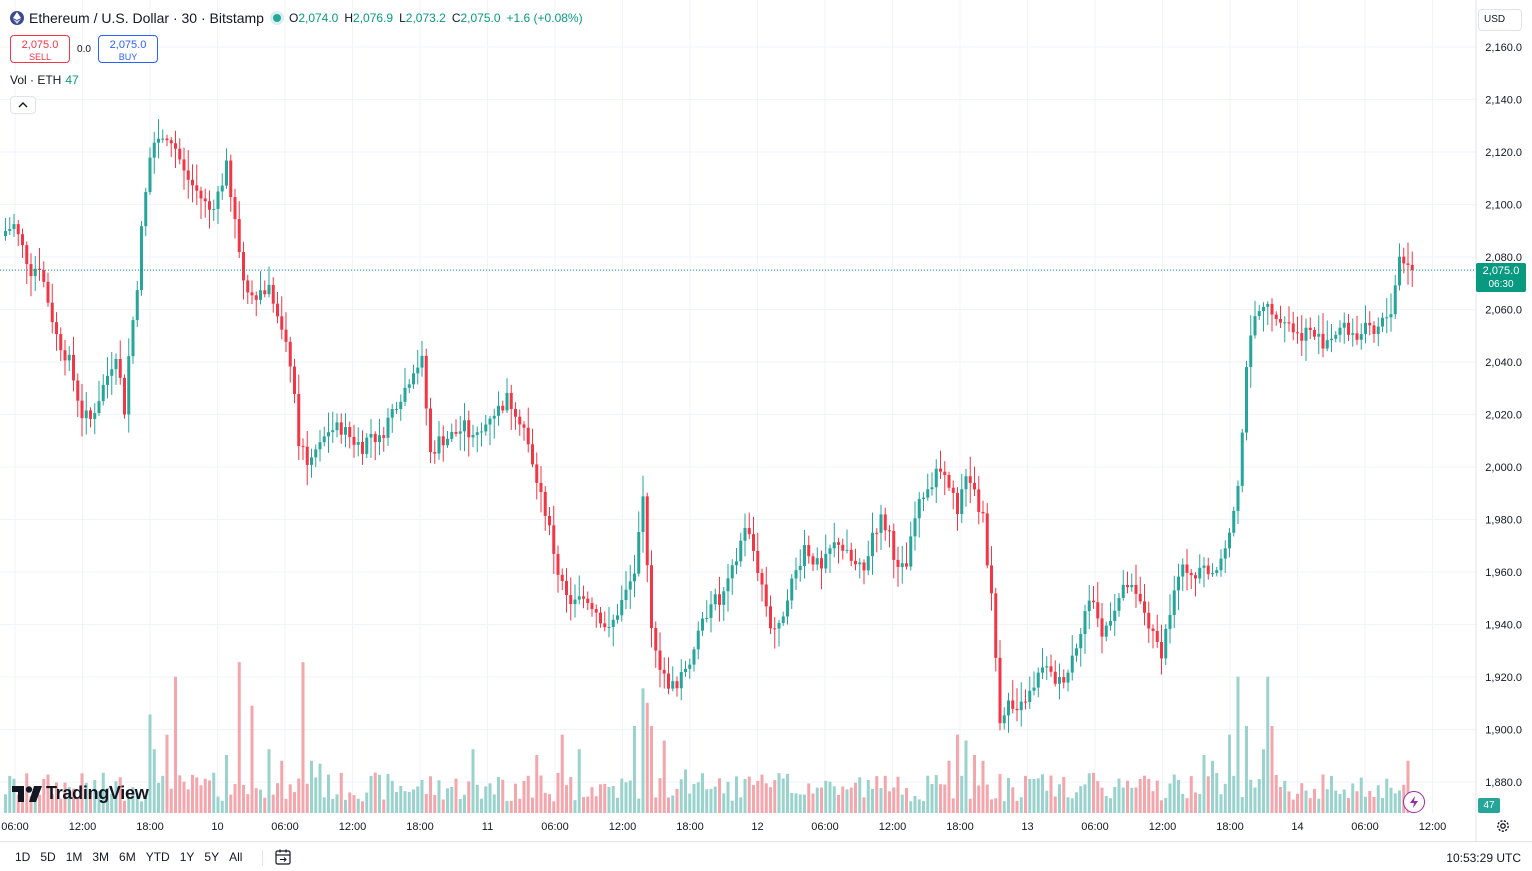  Describe the element at coordinates (1414, 802) in the screenshot. I see `lightning-button` at that location.